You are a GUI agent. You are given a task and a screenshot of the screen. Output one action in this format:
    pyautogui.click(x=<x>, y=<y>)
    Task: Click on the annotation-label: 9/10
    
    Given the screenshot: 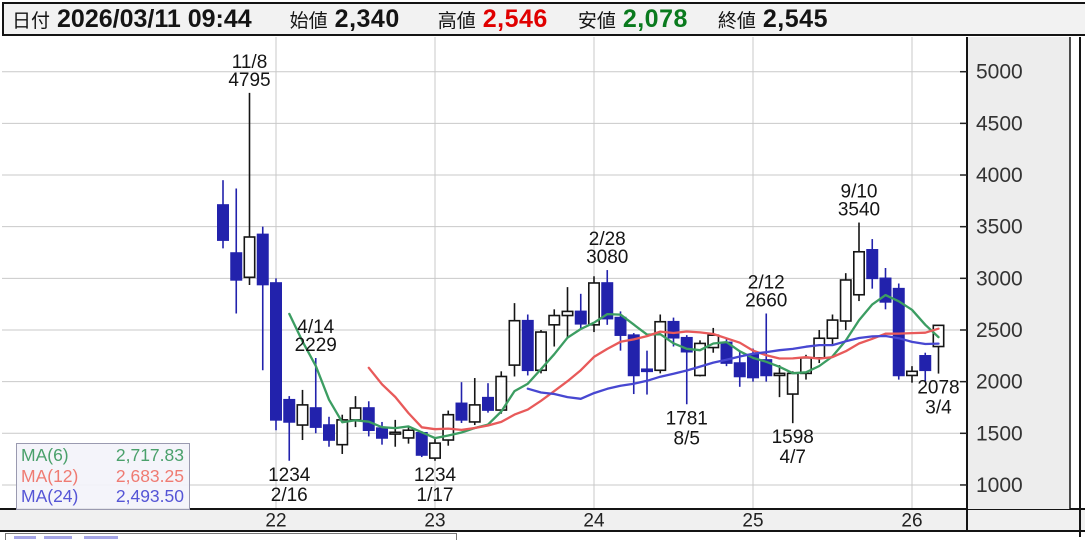 What is the action you would take?
    pyautogui.click(x=859, y=192)
    